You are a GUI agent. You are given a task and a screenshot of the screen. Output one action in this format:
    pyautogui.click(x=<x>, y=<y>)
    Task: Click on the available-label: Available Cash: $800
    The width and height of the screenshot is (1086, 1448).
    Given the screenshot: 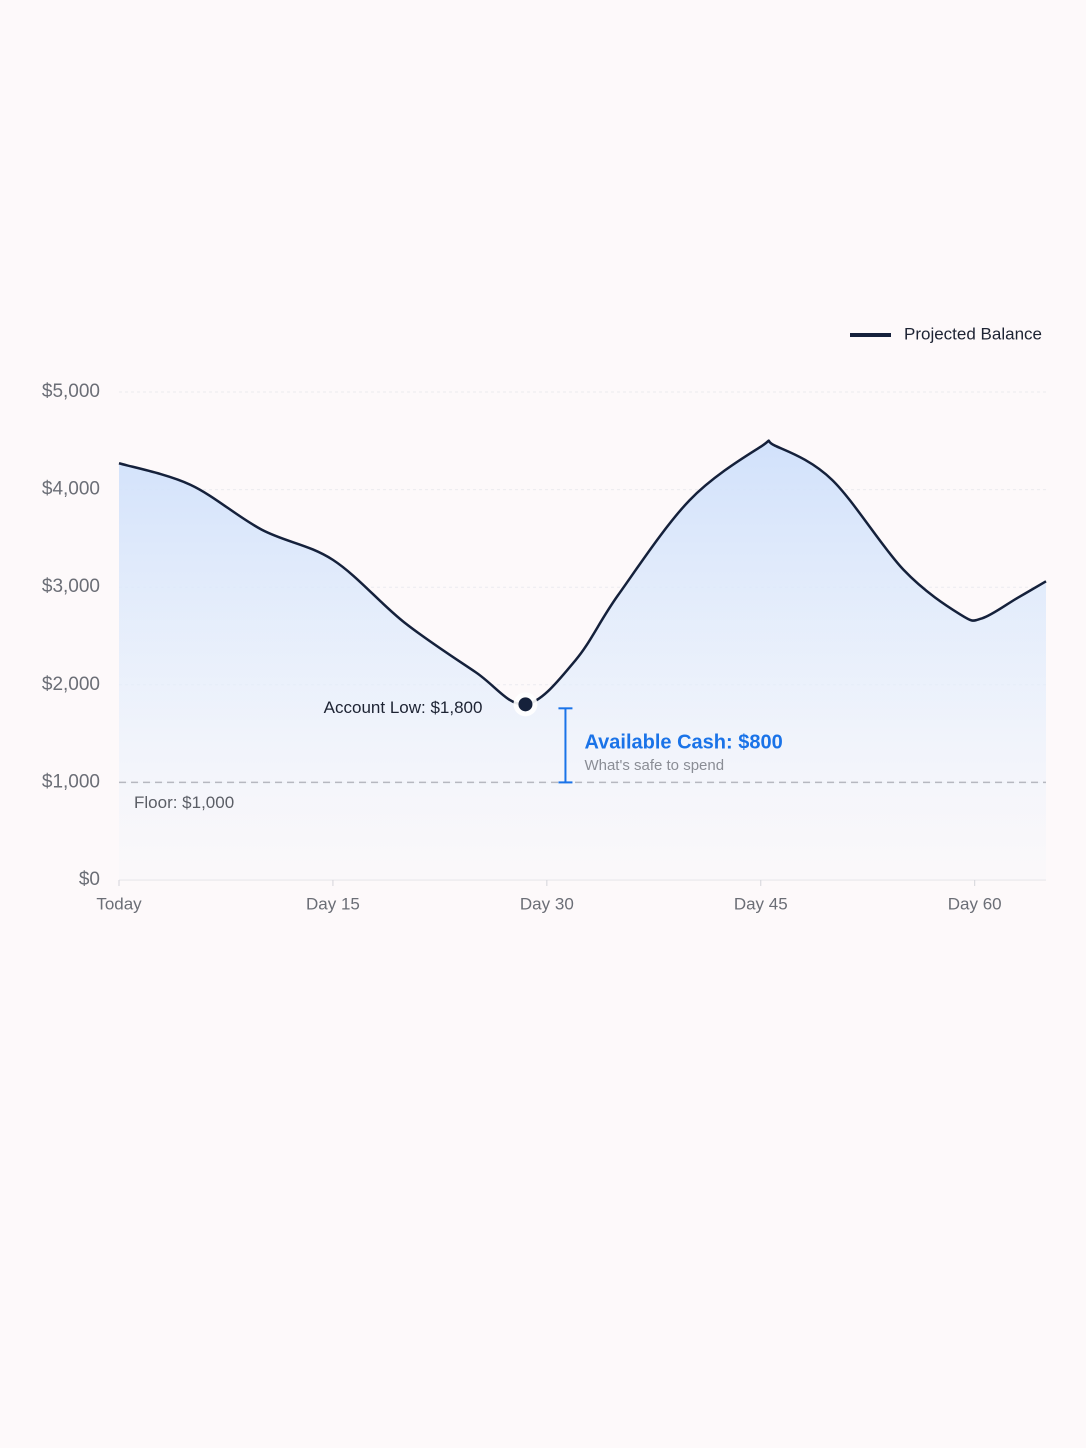 What is the action you would take?
    pyautogui.click(x=683, y=742)
    